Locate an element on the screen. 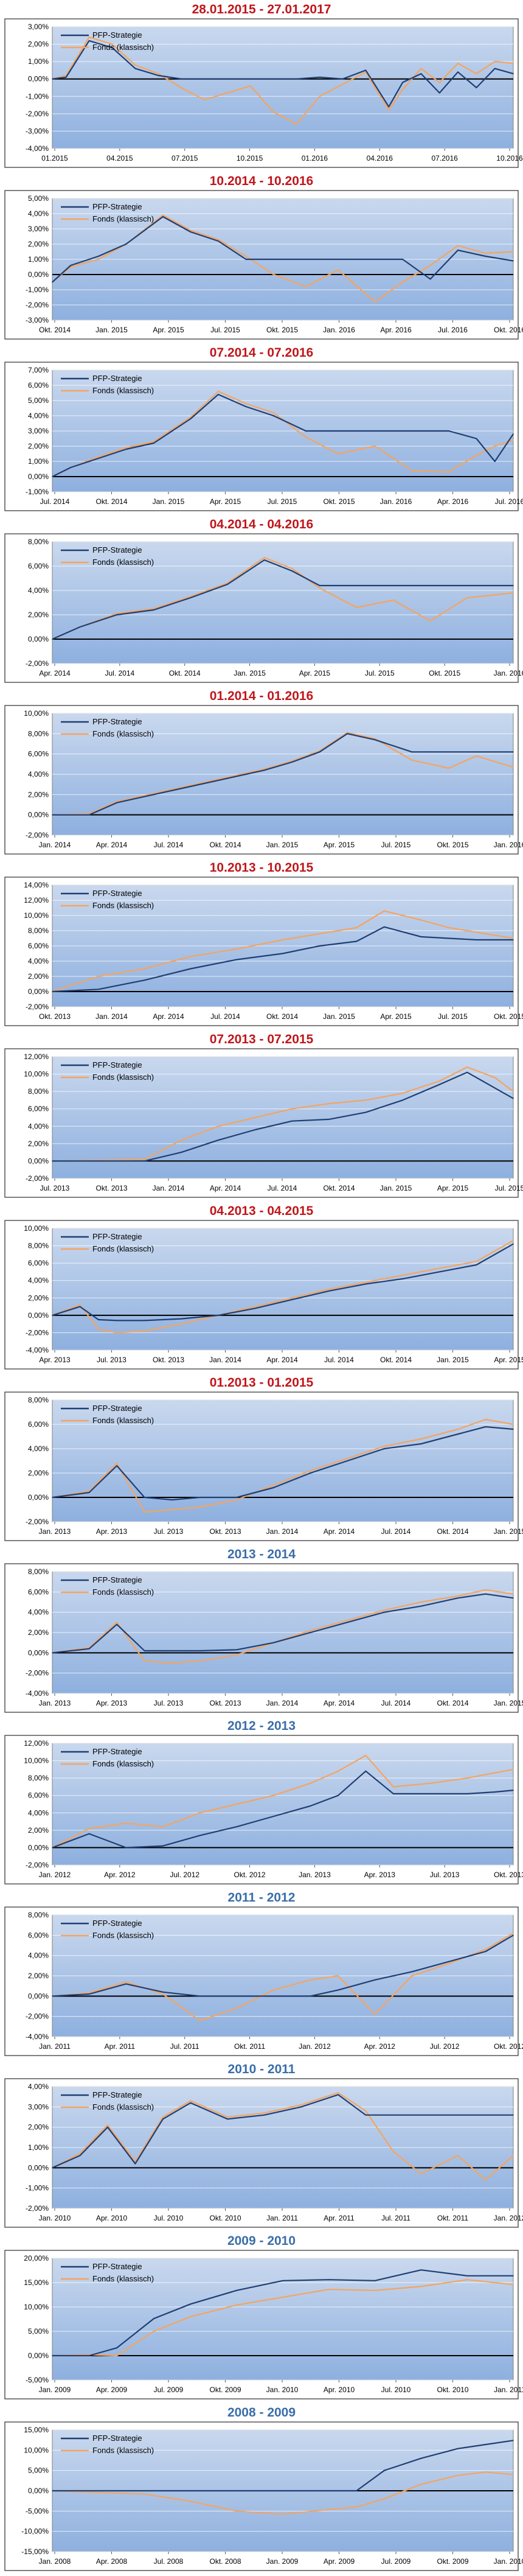 This screenshot has height=2576, width=523. x-tick-label: 01.2015 is located at coordinates (55, 158).